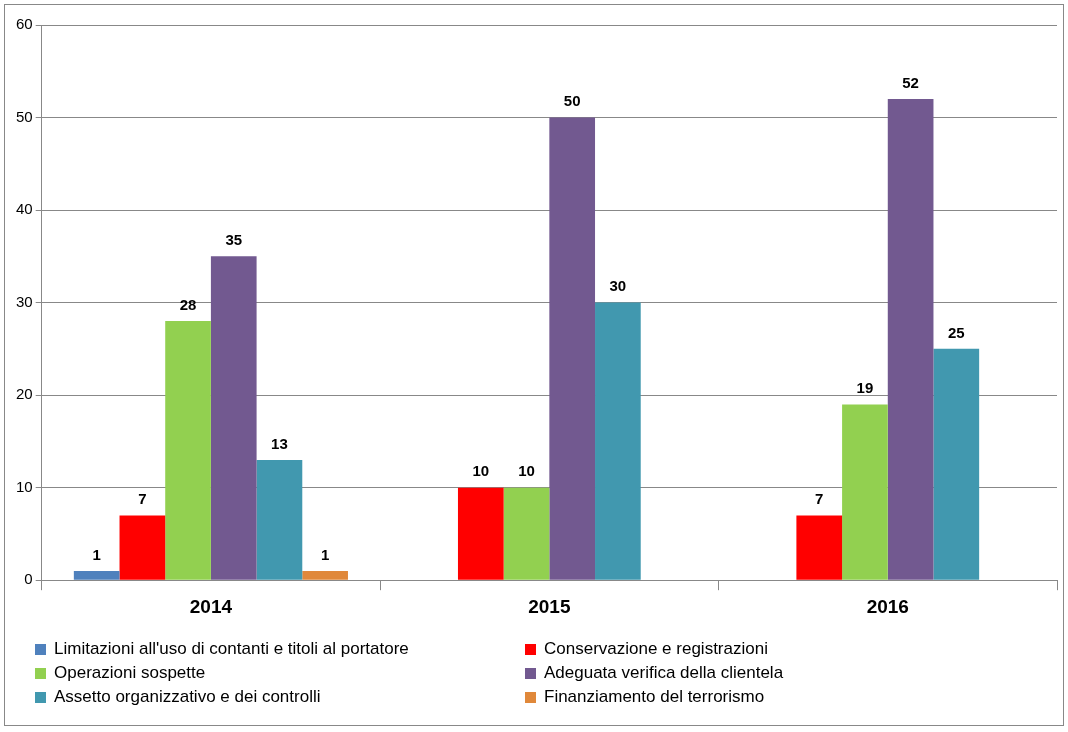  What do you see at coordinates (24, 116) in the screenshot?
I see `y-tick-label: 50` at bounding box center [24, 116].